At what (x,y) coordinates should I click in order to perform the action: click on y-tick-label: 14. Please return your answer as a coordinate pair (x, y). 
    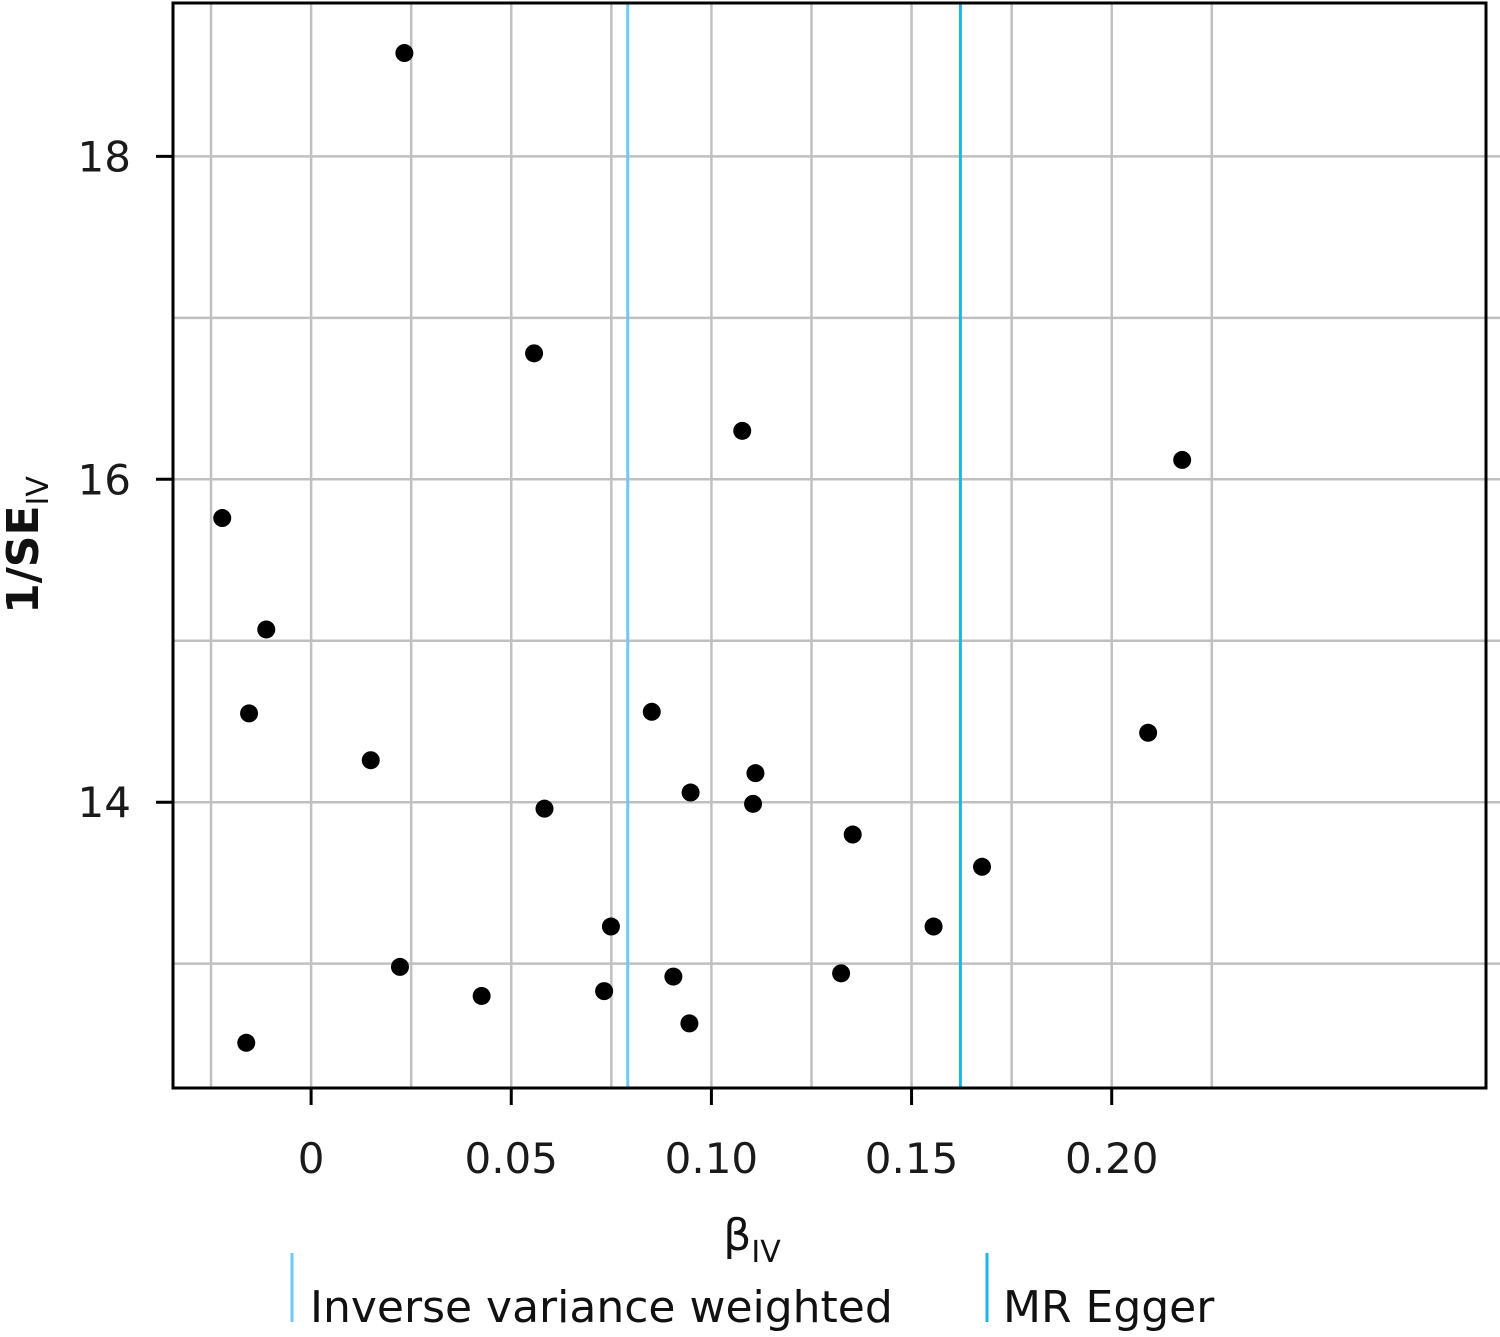
    Looking at the image, I should click on (104, 802).